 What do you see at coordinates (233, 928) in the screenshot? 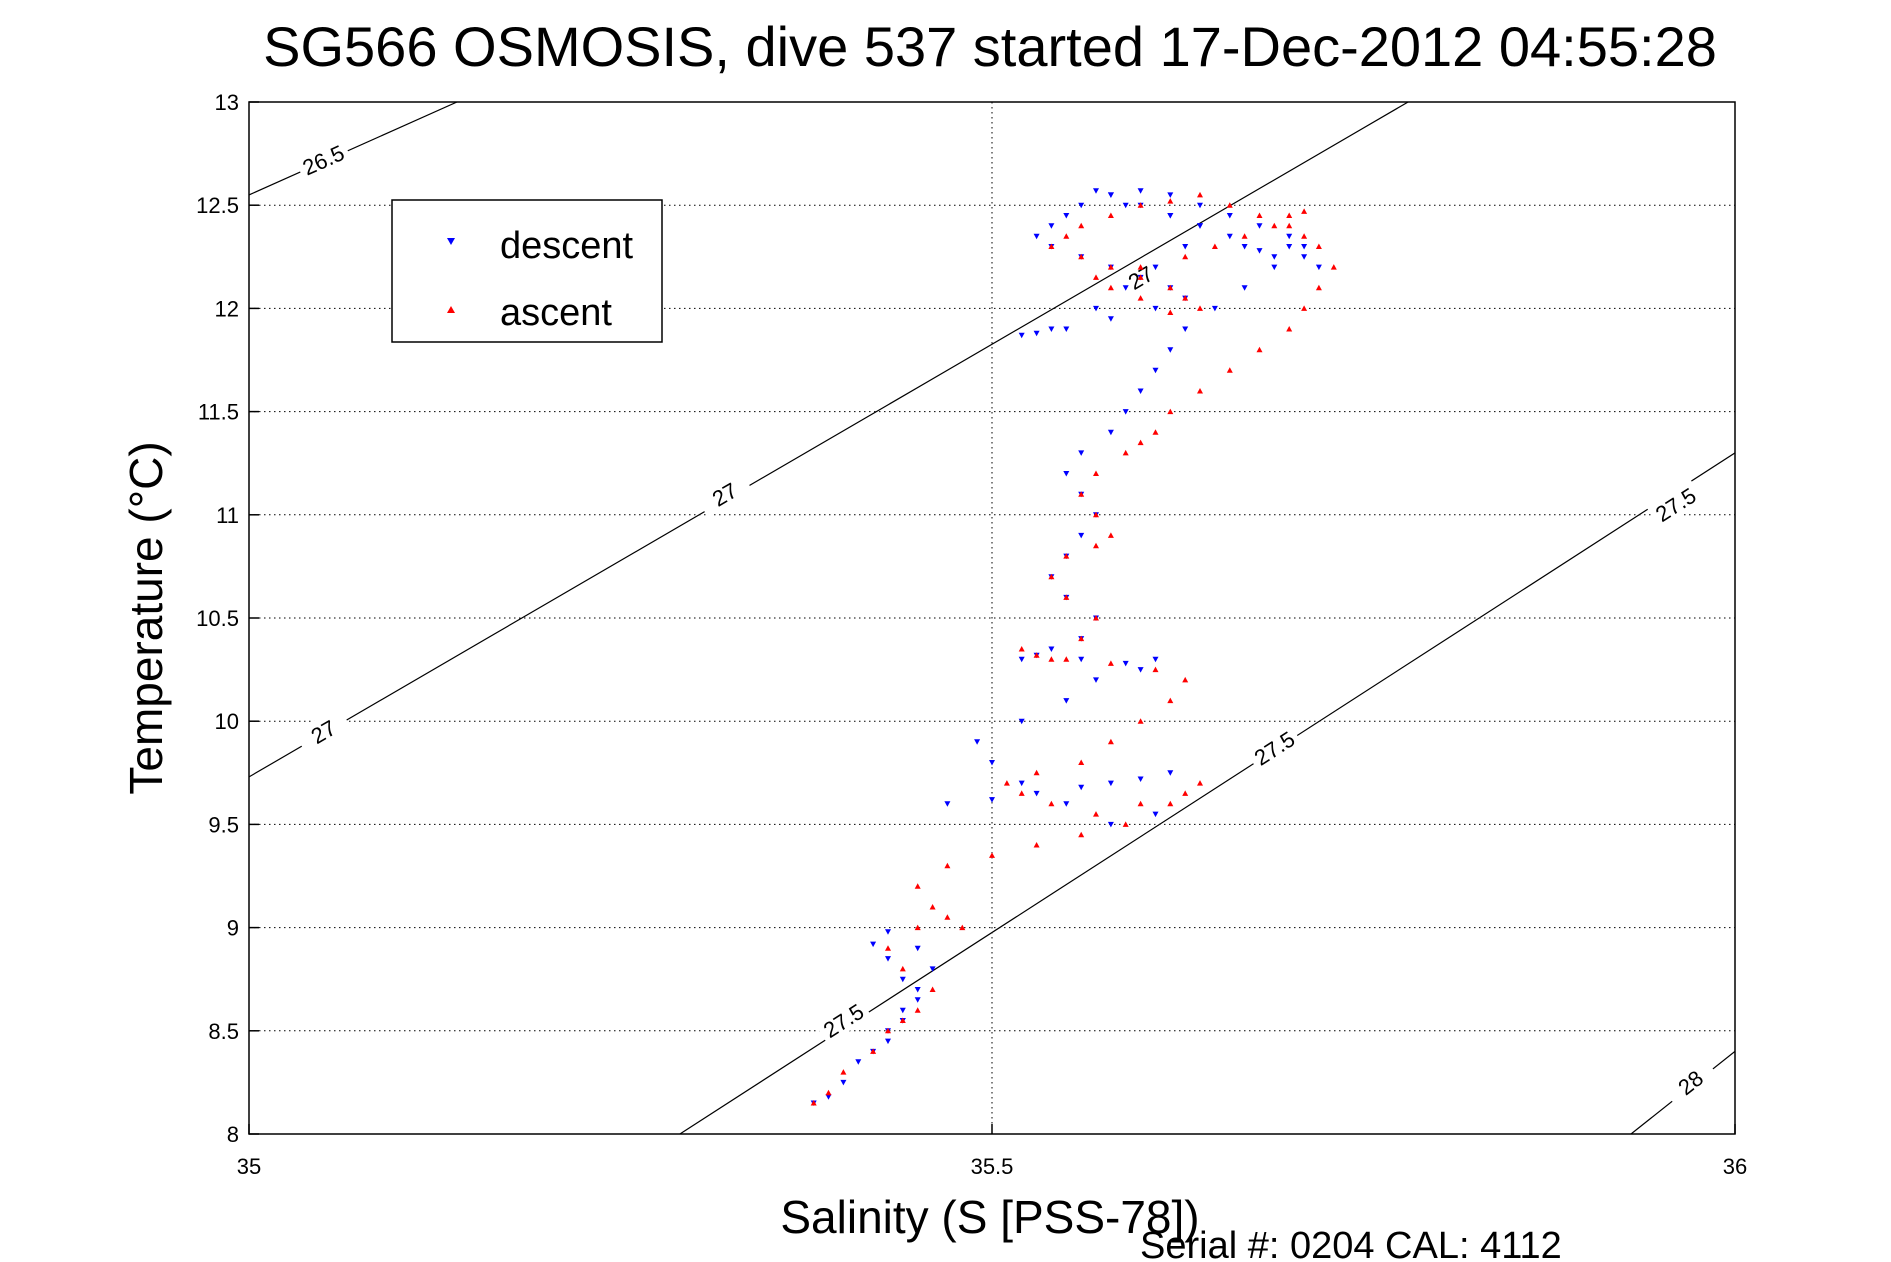
I see `y-tick-label: 9` at bounding box center [233, 928].